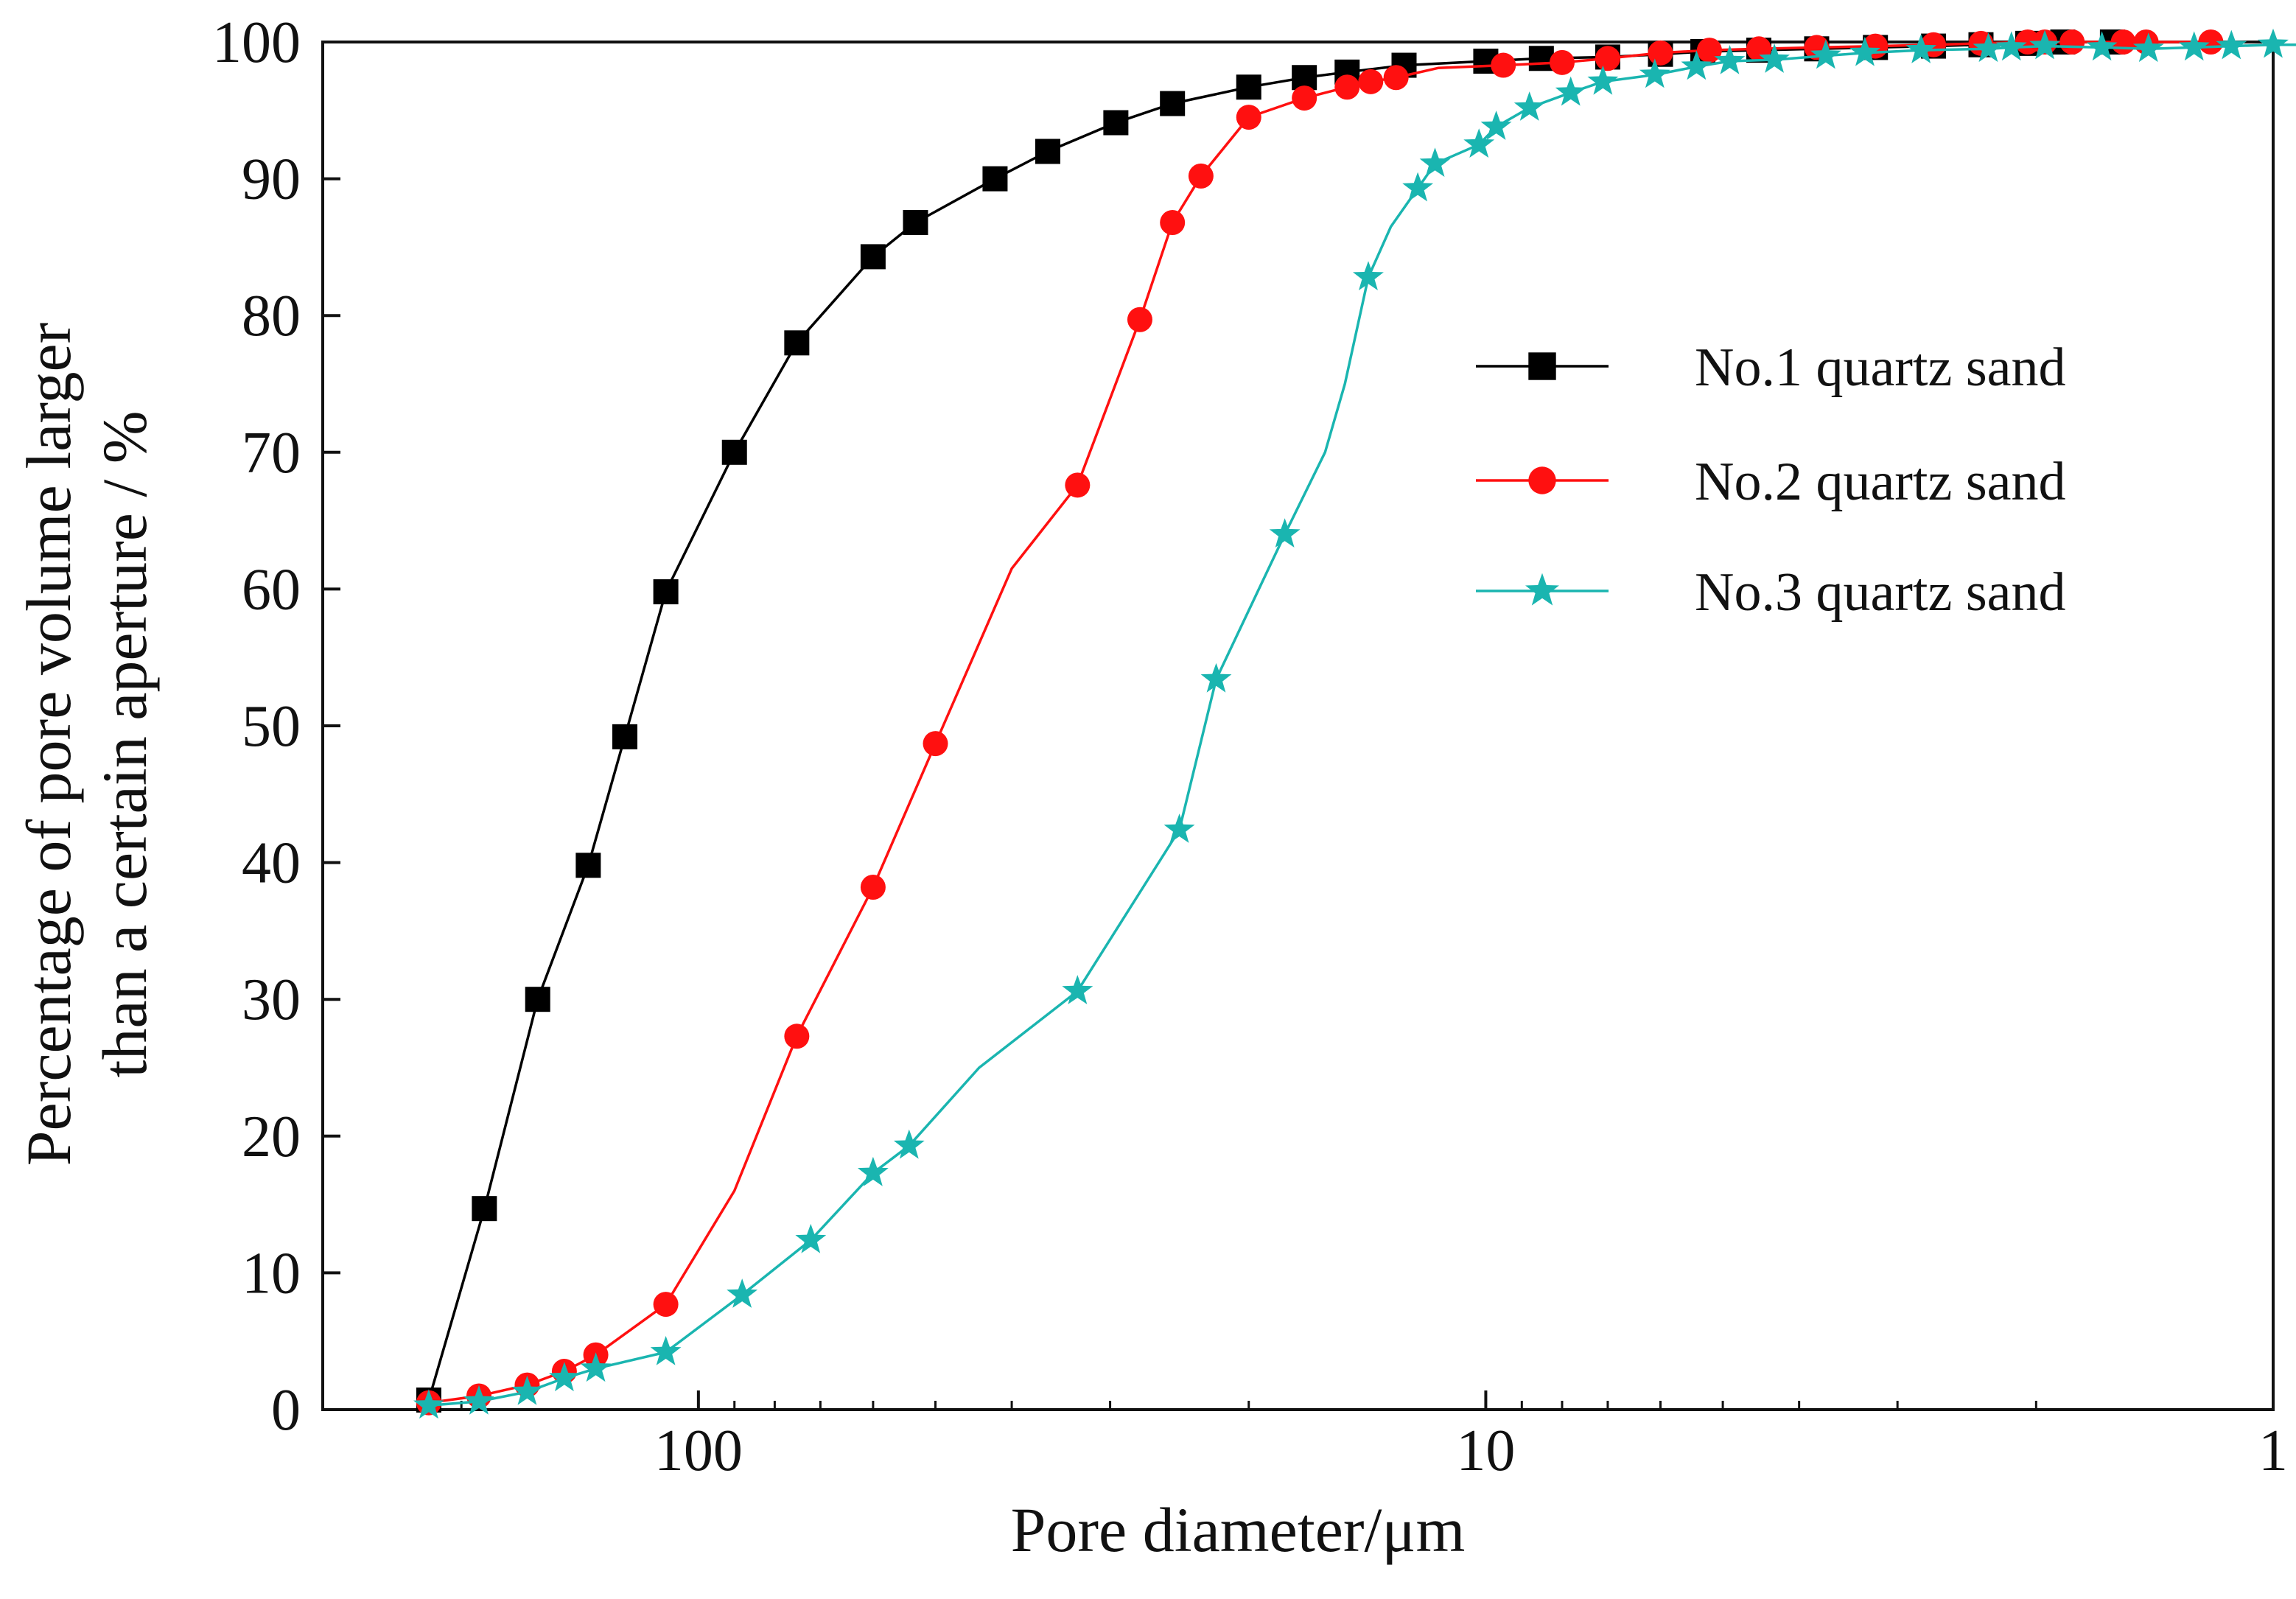 The image size is (2296, 1599). Describe the element at coordinates (271, 317) in the screenshot. I see `y-tick-label: 80` at that location.